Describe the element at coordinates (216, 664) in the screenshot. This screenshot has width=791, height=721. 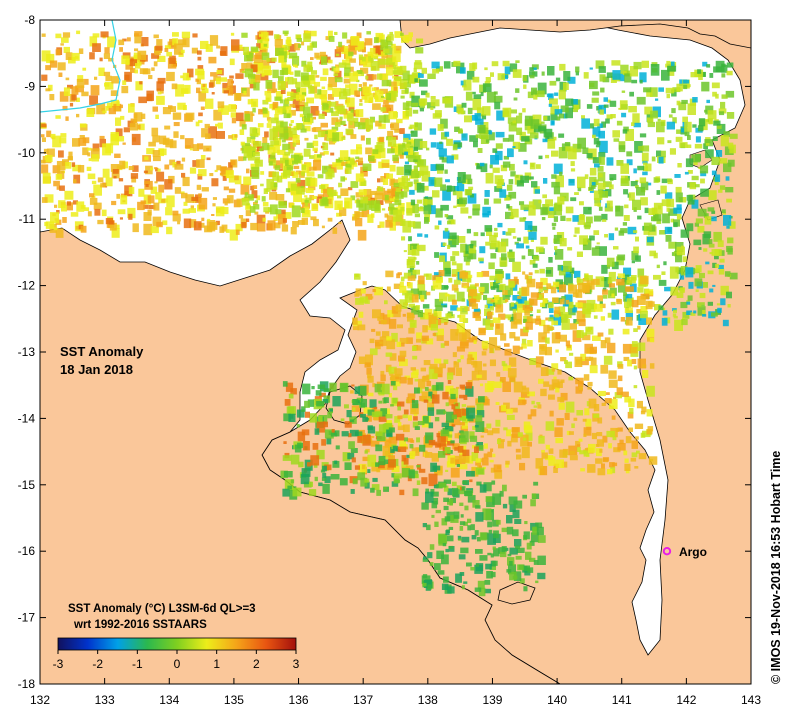
I see `legend-tick-label: 1` at that location.